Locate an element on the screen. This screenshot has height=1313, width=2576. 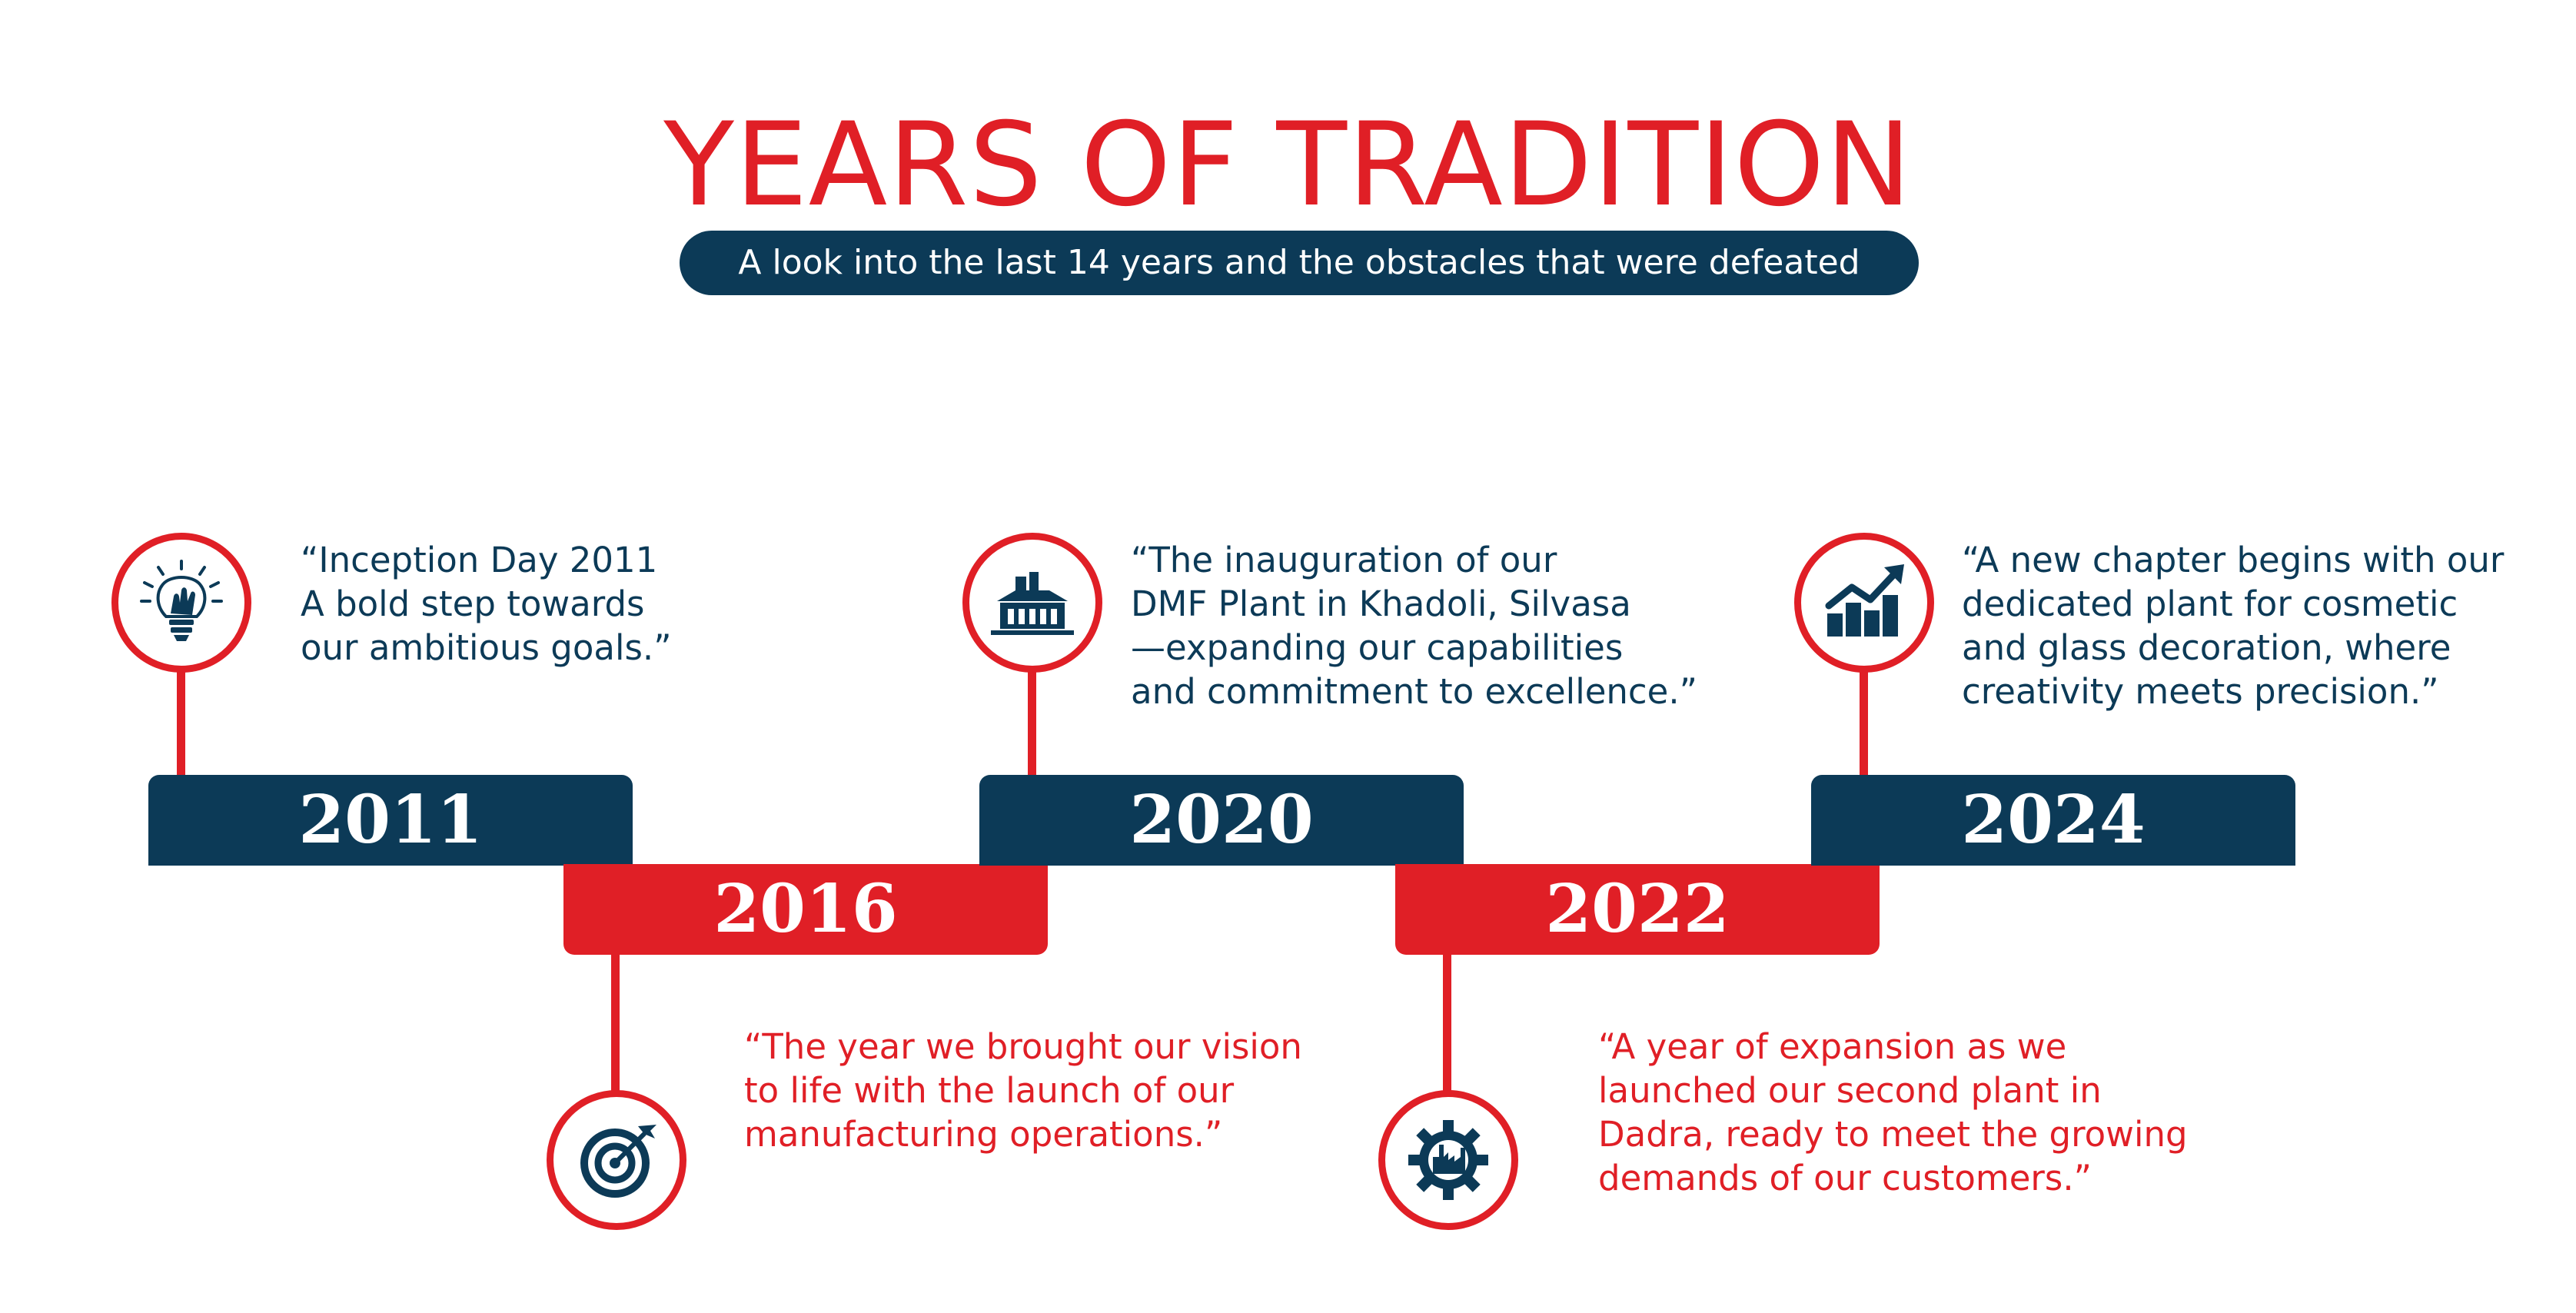
milestone-2011-icon-circle is located at coordinates (181, 603).